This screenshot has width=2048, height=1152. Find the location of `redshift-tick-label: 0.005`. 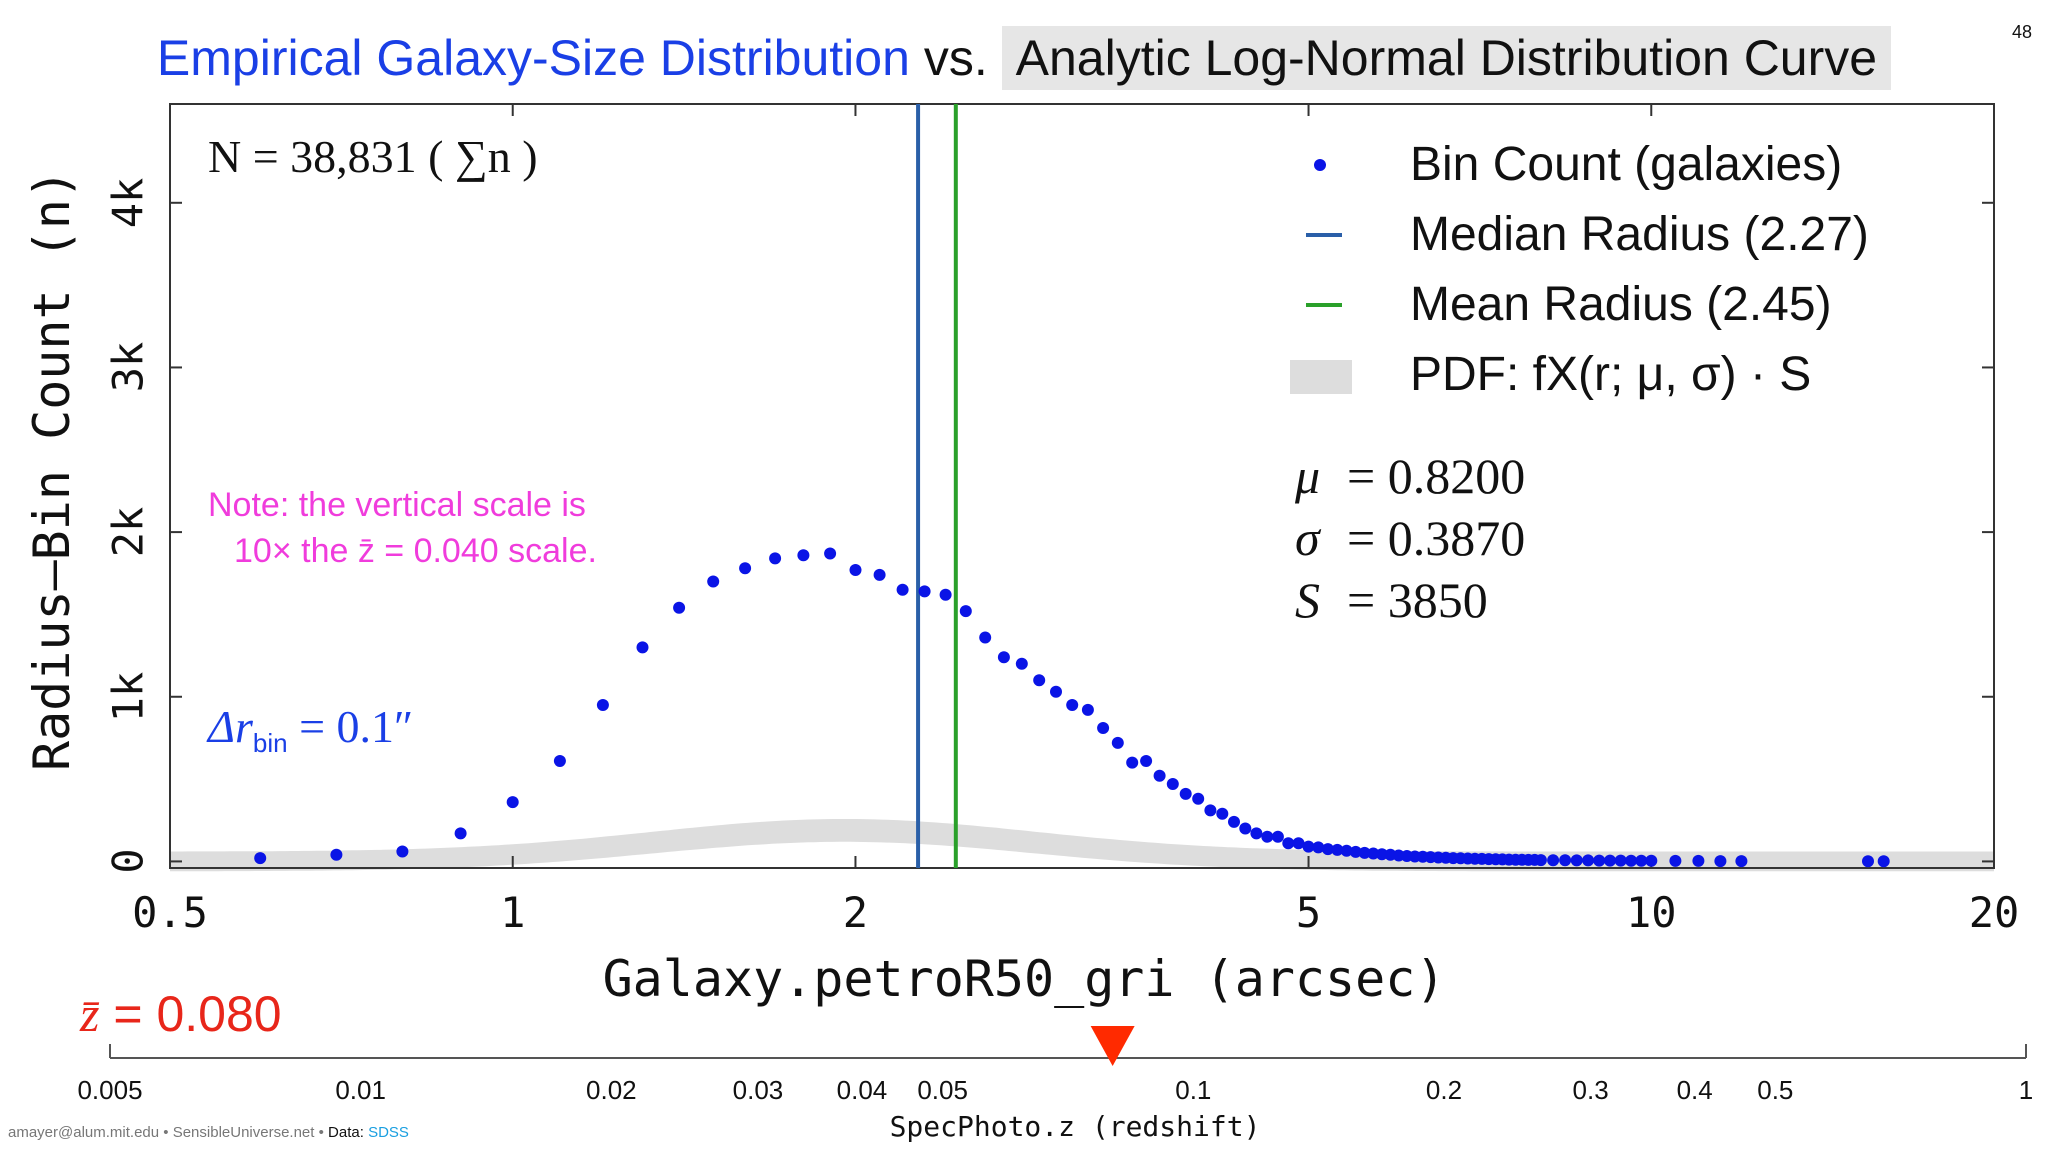

redshift-tick-label: 0.005 is located at coordinates (110, 1090).